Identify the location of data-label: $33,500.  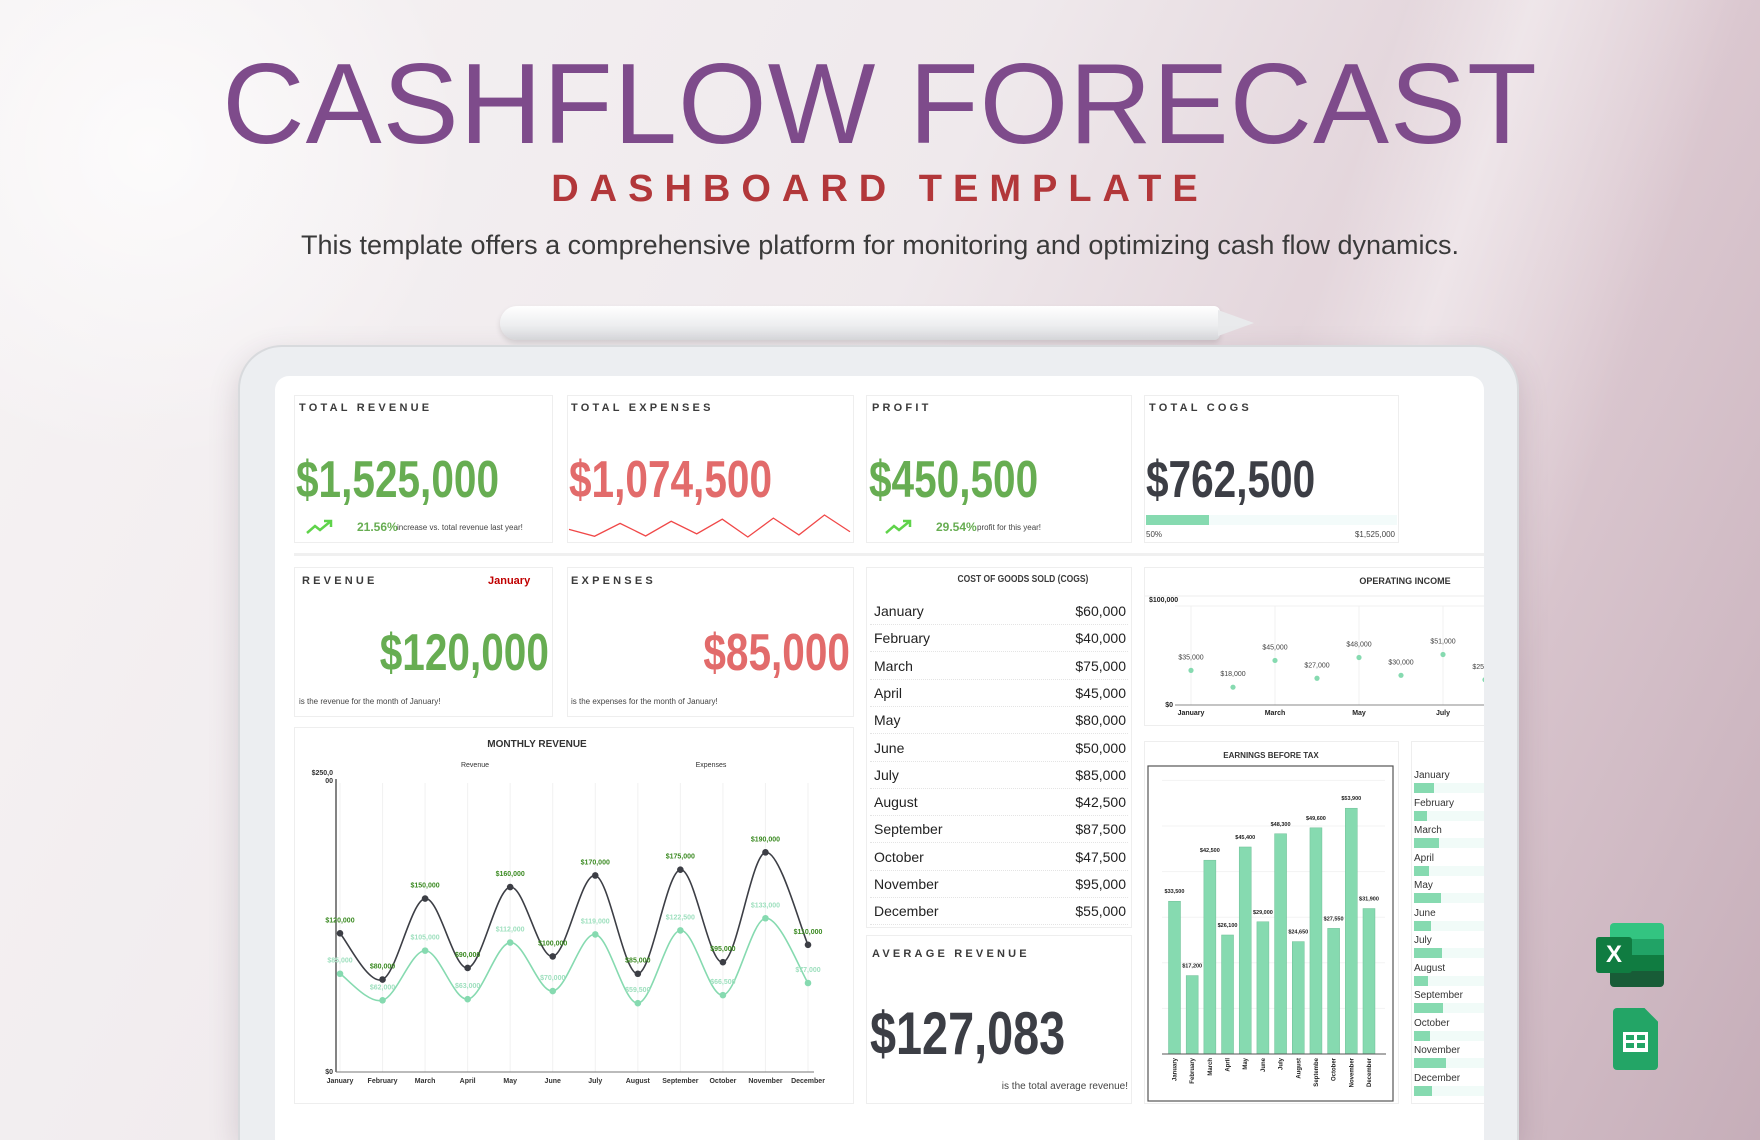
(1175, 892).